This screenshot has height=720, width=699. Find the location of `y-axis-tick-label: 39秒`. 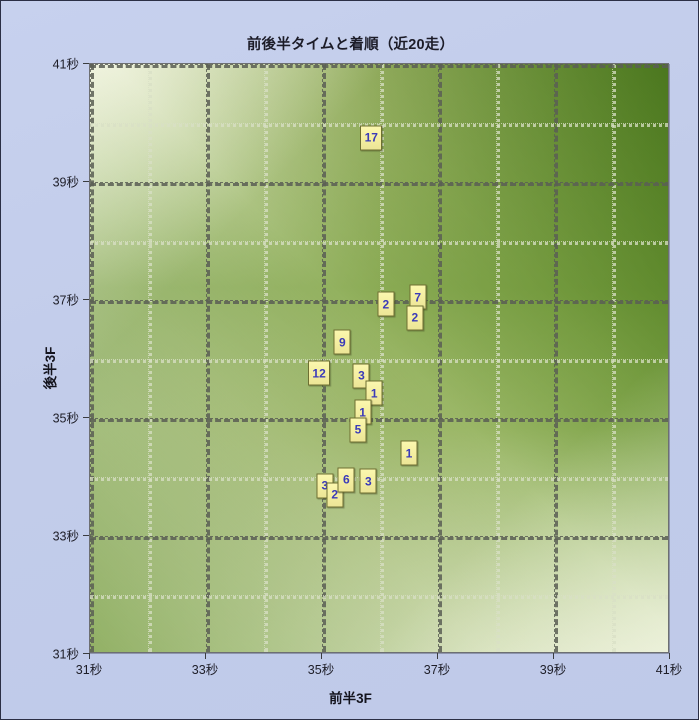

y-axis-tick-label: 39秒 is located at coordinates (65, 182).